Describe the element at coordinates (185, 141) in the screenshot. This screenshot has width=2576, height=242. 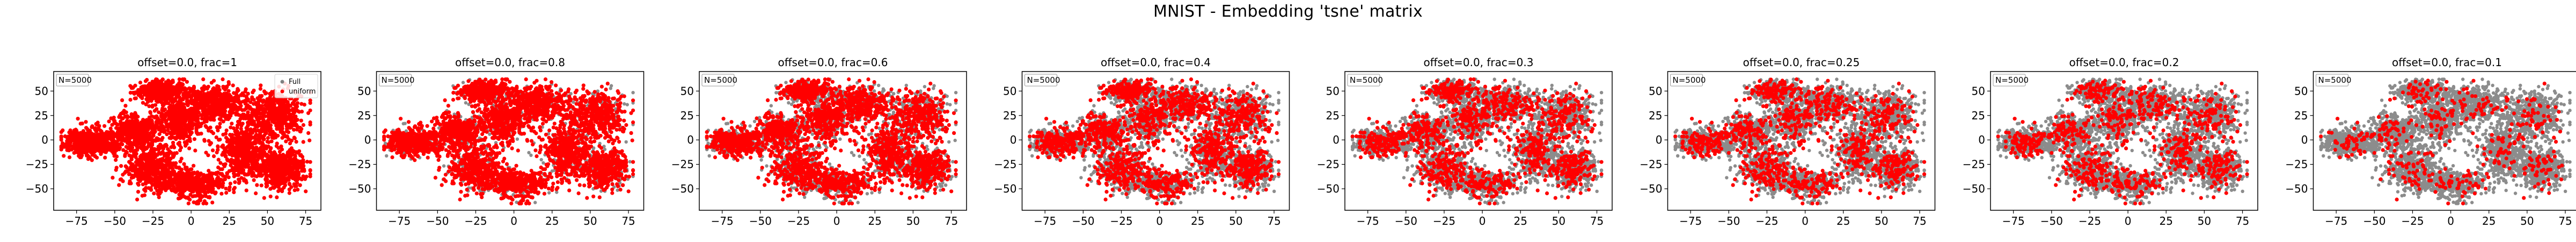
I see `scatter-points` at that location.